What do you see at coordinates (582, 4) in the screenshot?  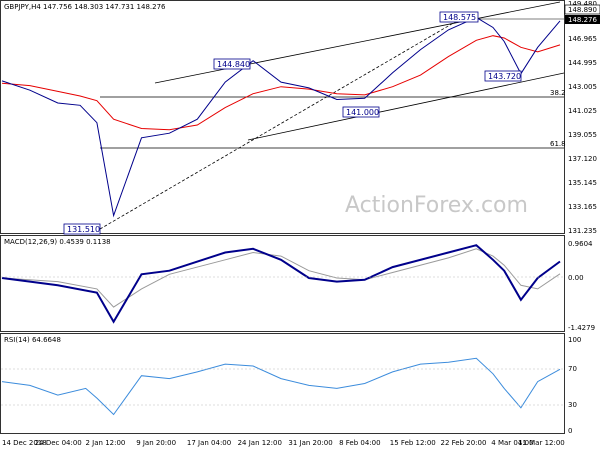 I see `price-tick-top: 149.480` at bounding box center [582, 4].